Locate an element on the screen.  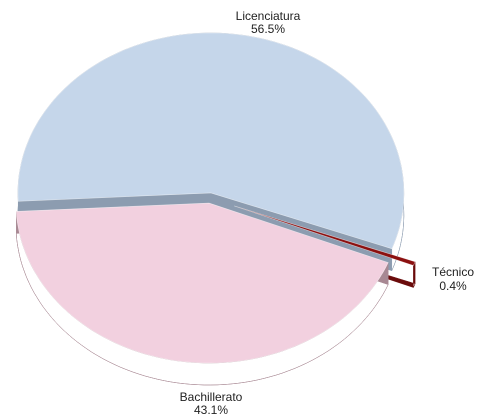
slice-label: Técnico is located at coordinates (453, 272).